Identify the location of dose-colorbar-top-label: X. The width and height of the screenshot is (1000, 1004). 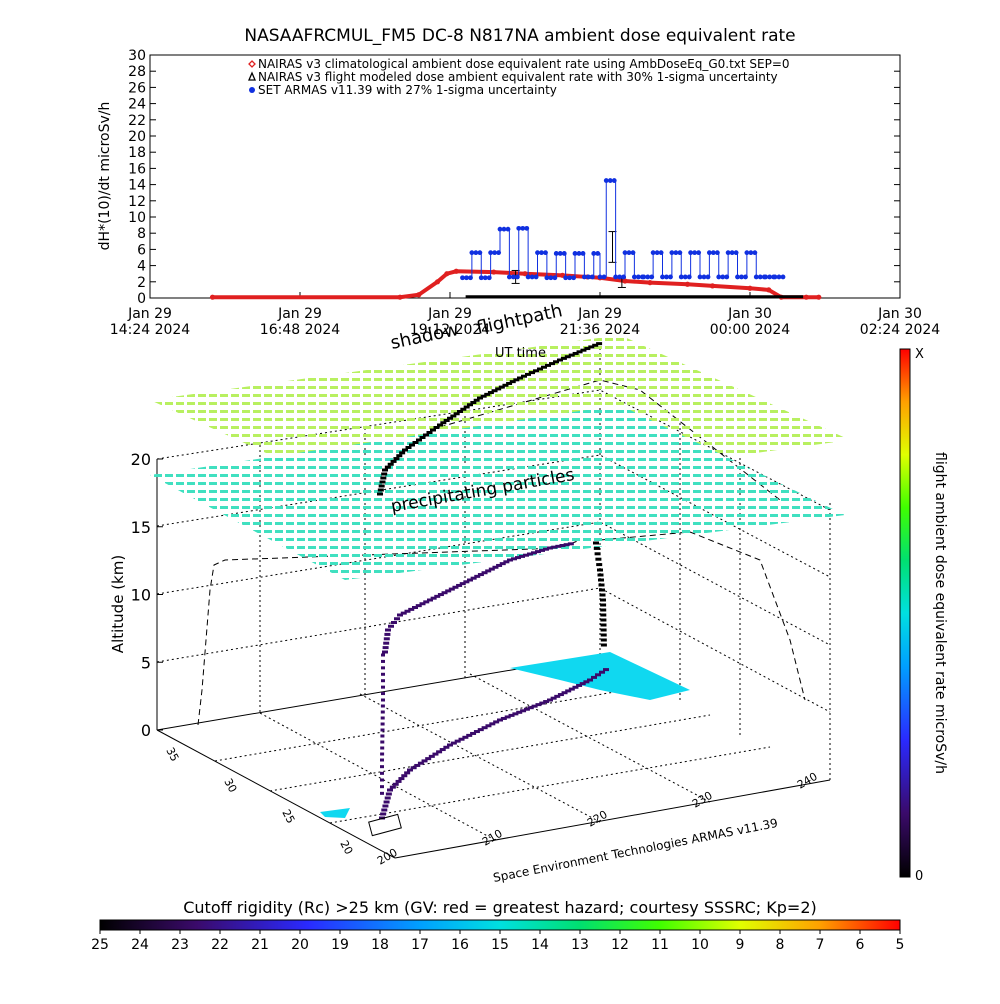
(919, 354).